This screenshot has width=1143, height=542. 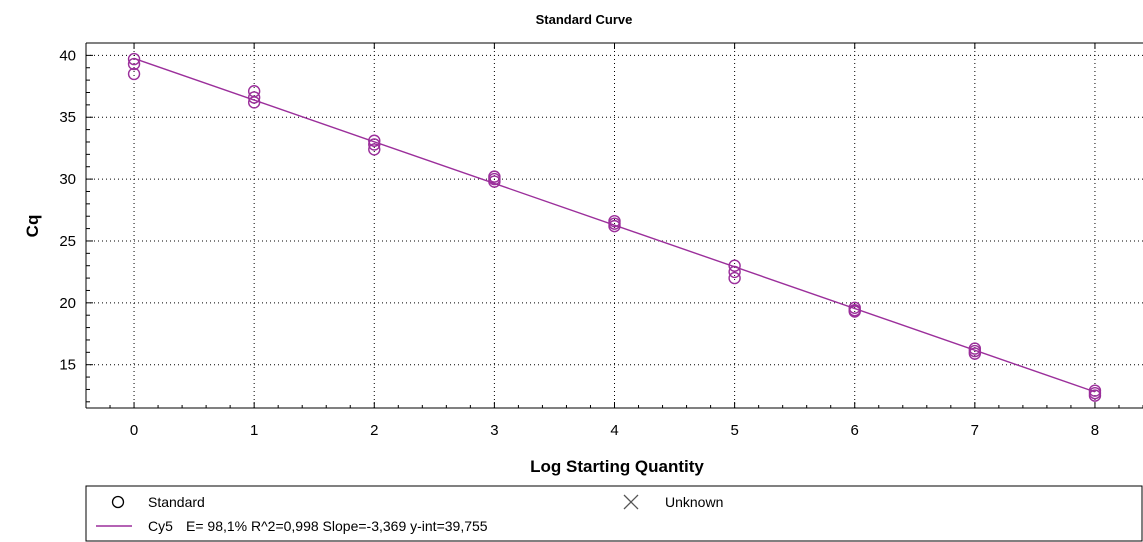 What do you see at coordinates (67, 117) in the screenshot?
I see `y-tick-label: 35` at bounding box center [67, 117].